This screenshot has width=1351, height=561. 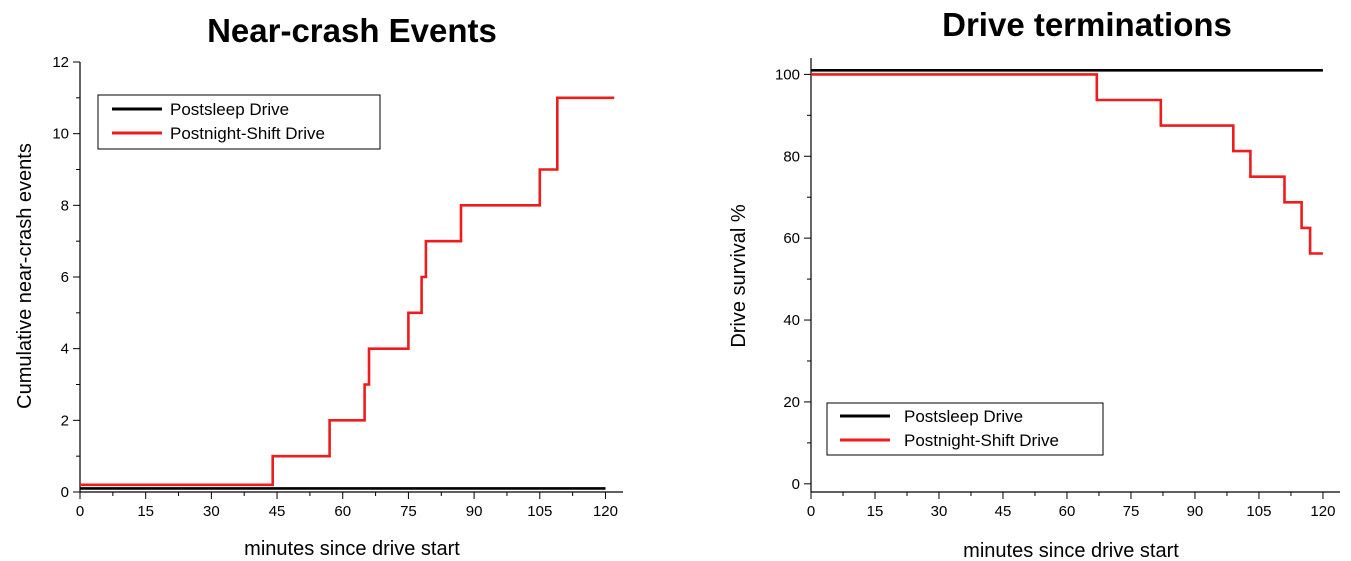 I want to click on y-tick-label: 100, so click(x=787, y=74).